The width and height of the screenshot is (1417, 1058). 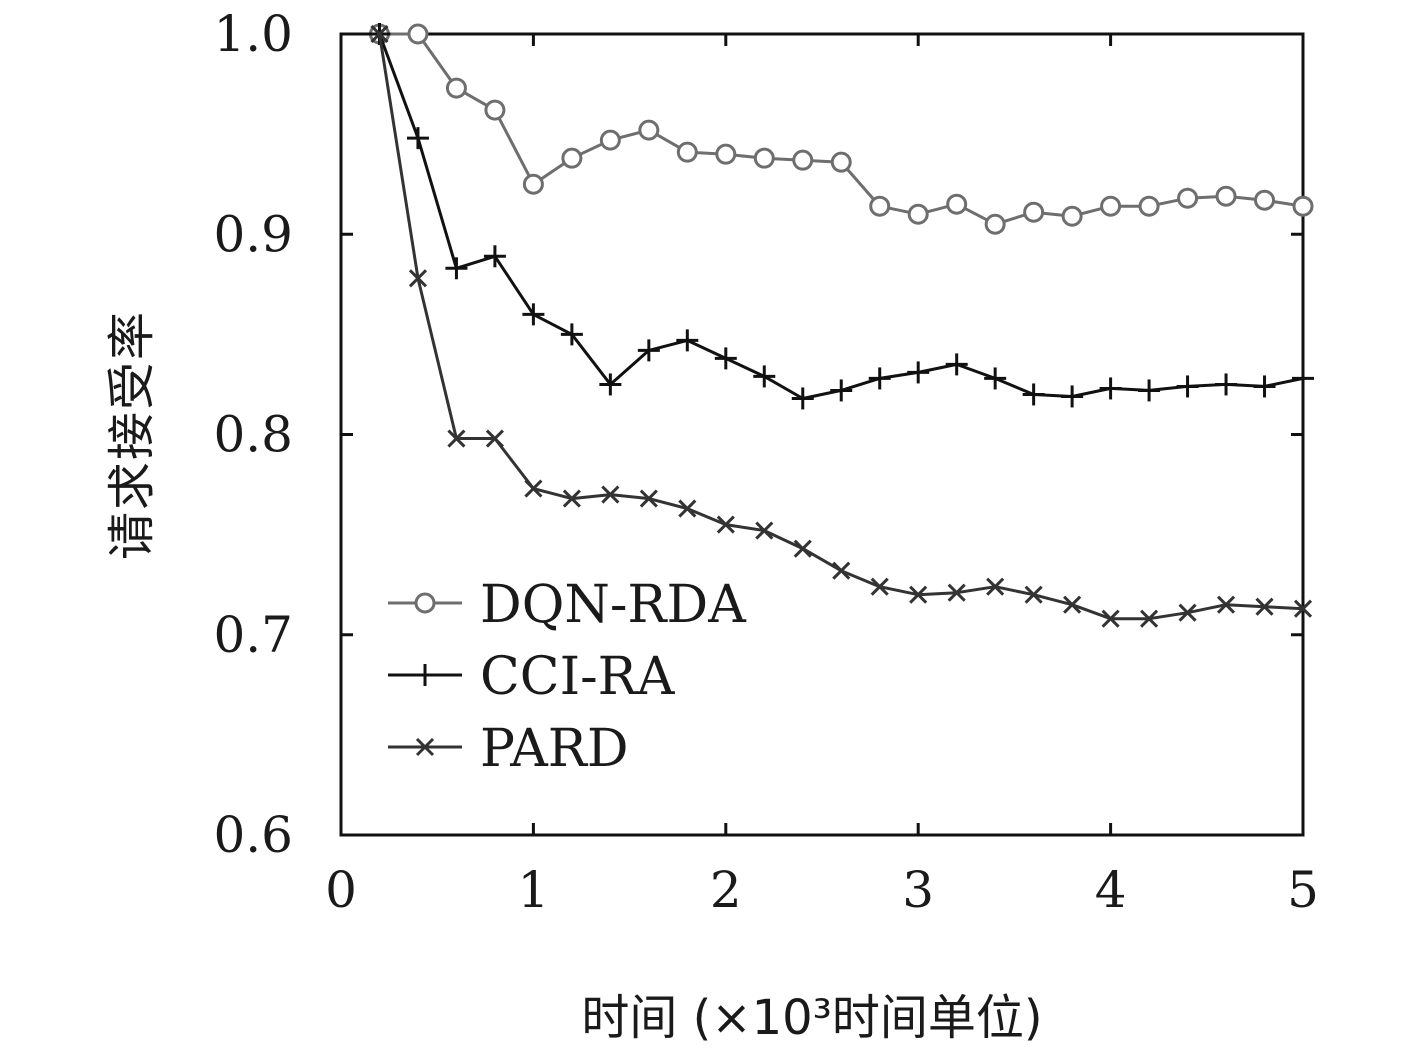 I want to click on legend: DQN-RDA CCI-RA PARD, so click(x=567, y=677).